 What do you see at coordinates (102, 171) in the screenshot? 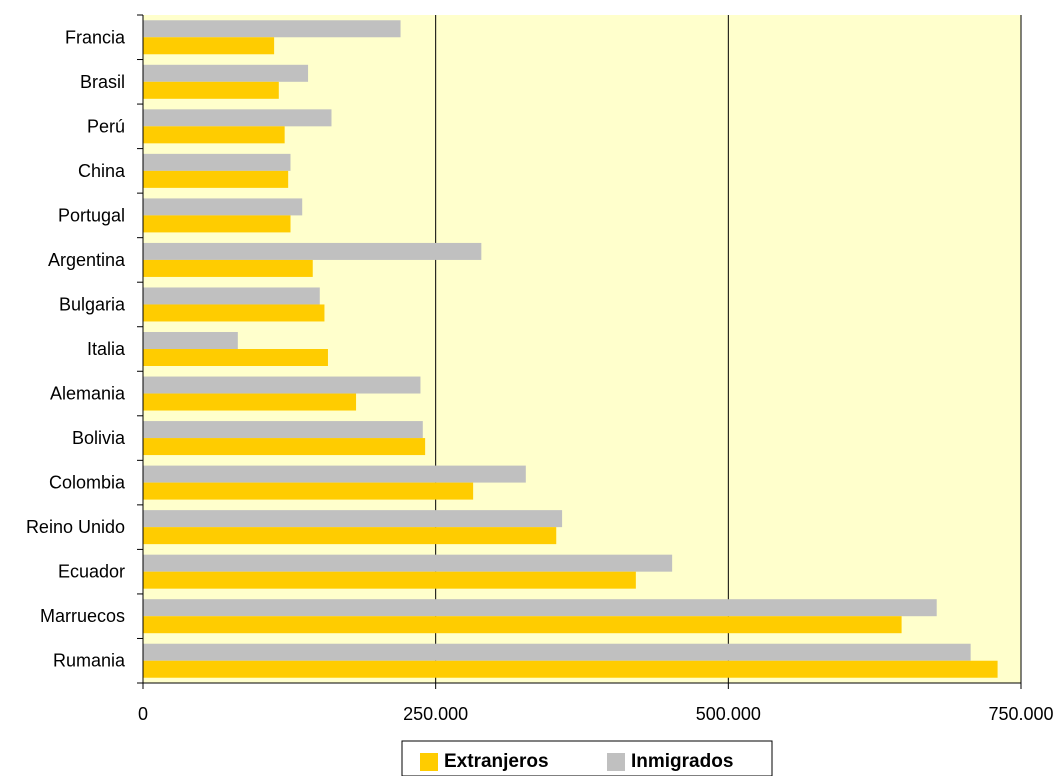
I see `category-label: China` at bounding box center [102, 171].